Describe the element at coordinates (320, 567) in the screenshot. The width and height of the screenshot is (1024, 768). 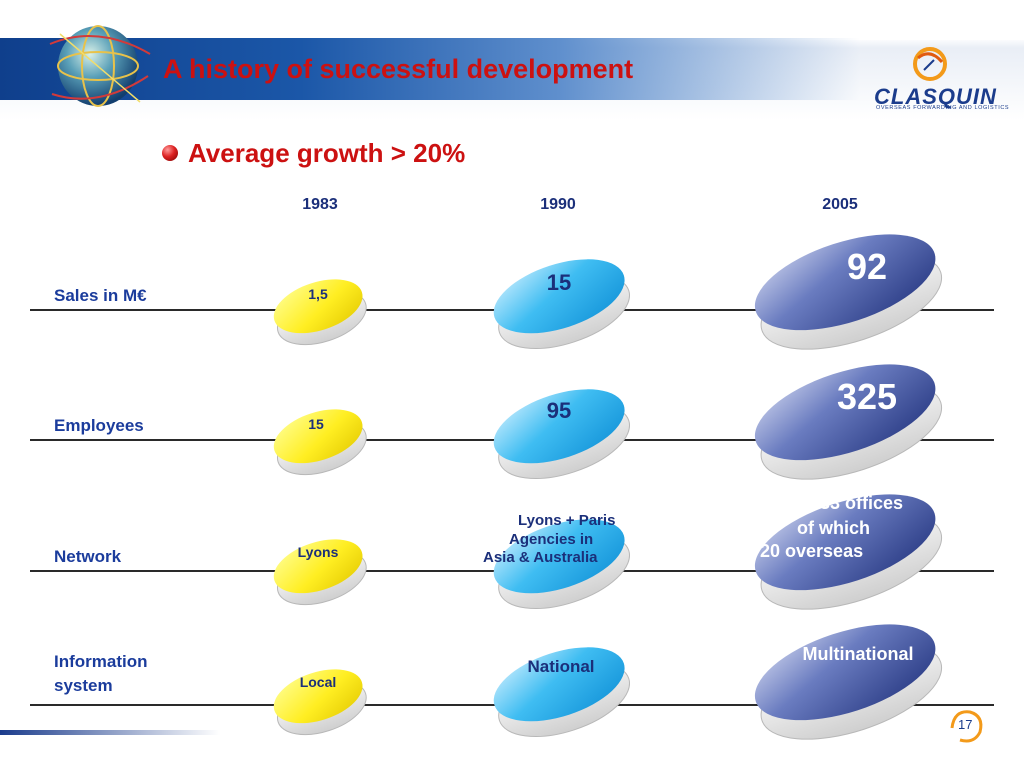
I see `pill-network-1983: Lyons` at that location.